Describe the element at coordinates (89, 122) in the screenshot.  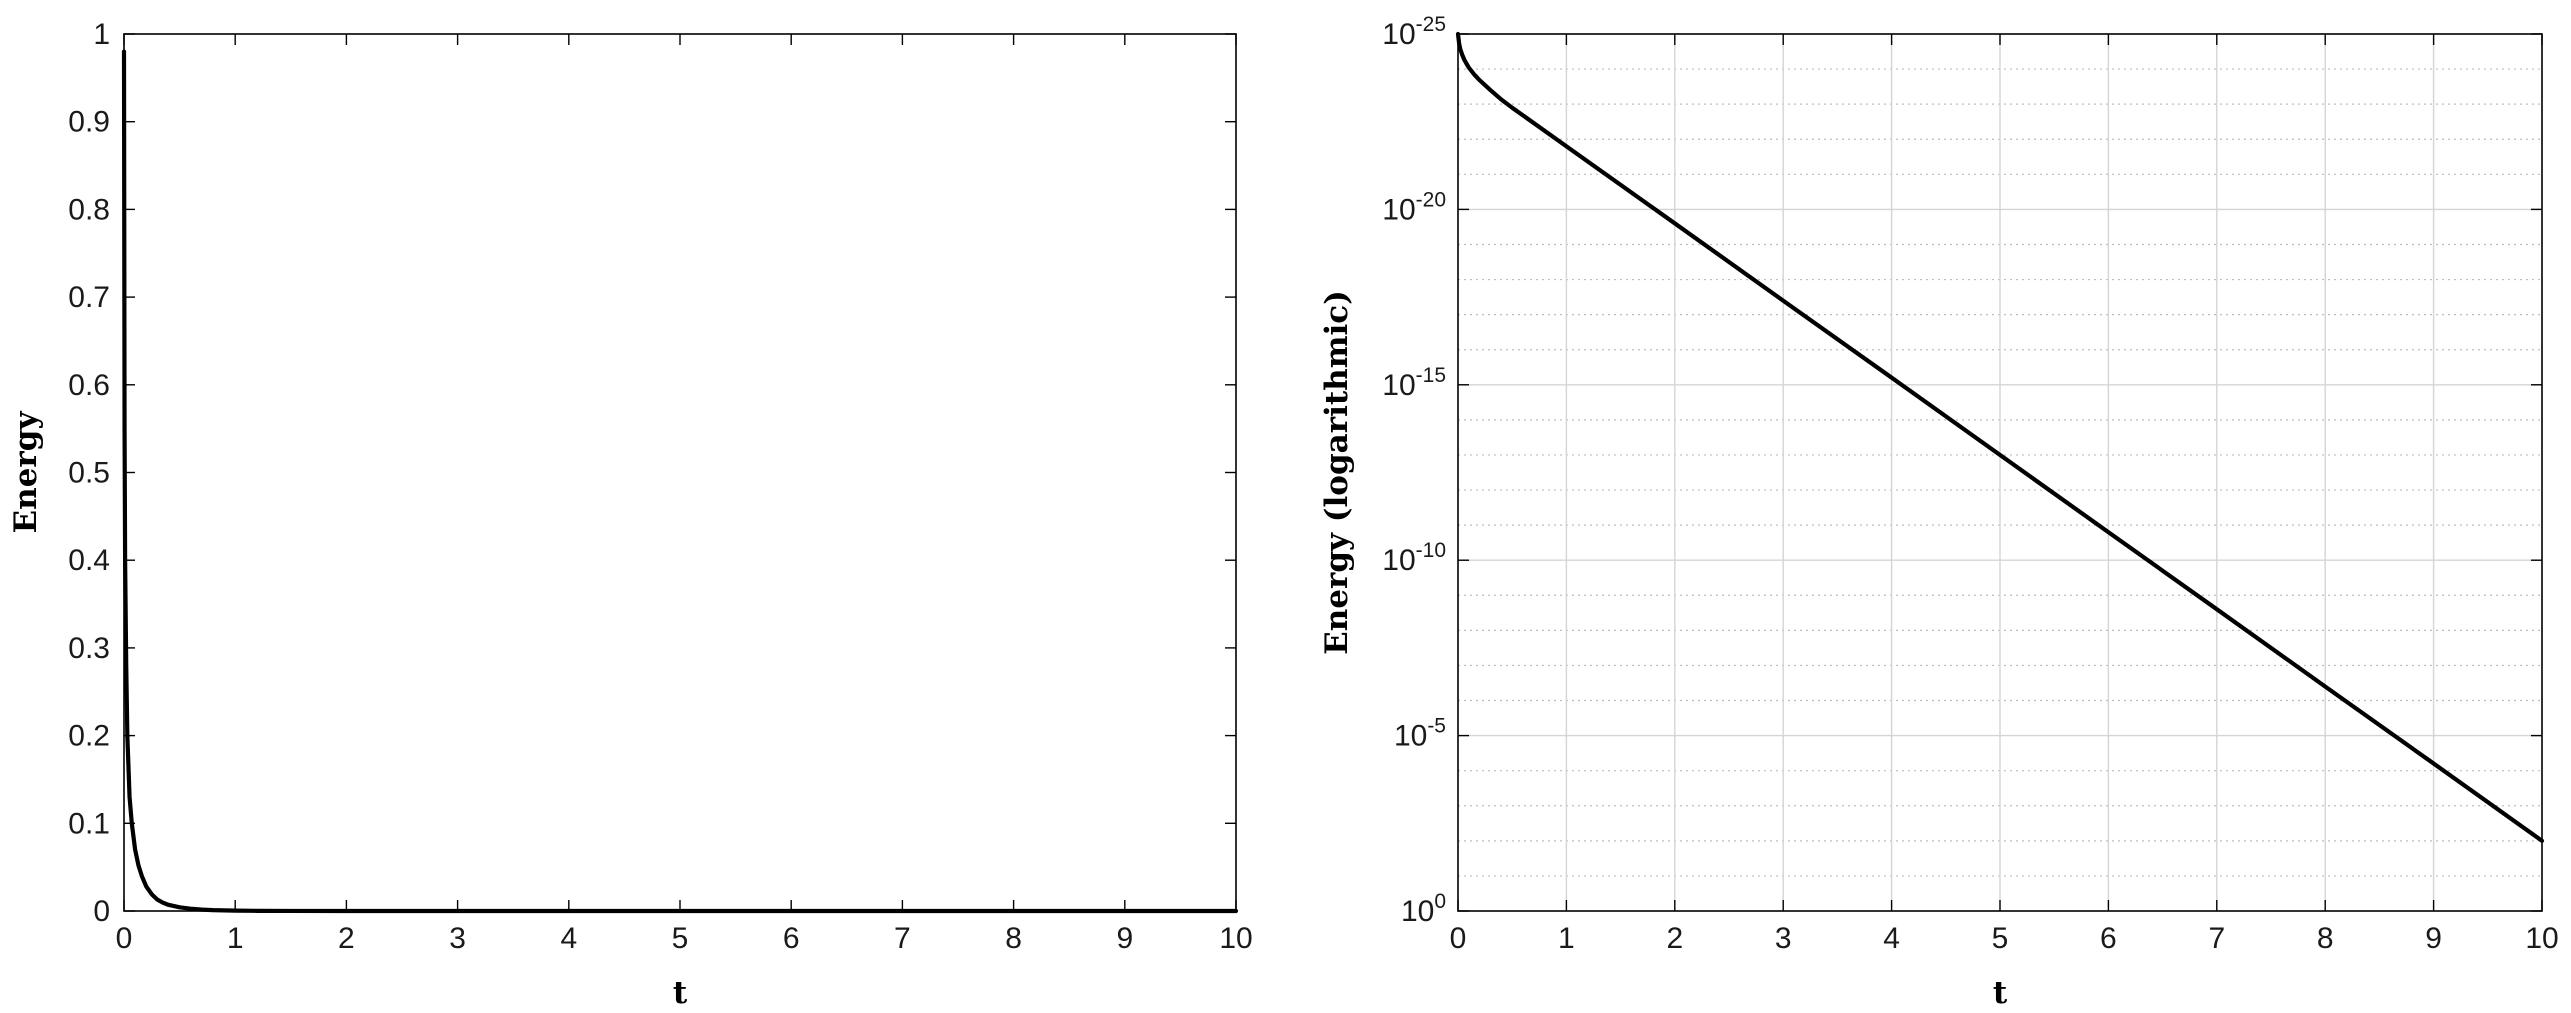
I see `y-tick-label: 0.9` at that location.